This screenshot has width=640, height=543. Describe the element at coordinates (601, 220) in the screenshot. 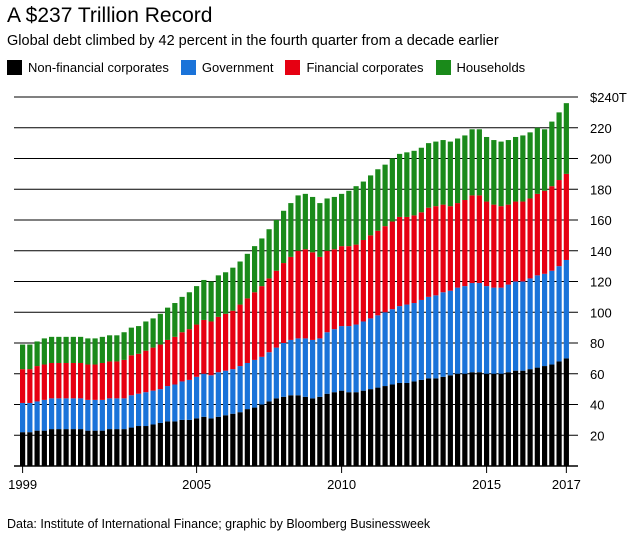

I see `y-tick-label: 160` at that location.